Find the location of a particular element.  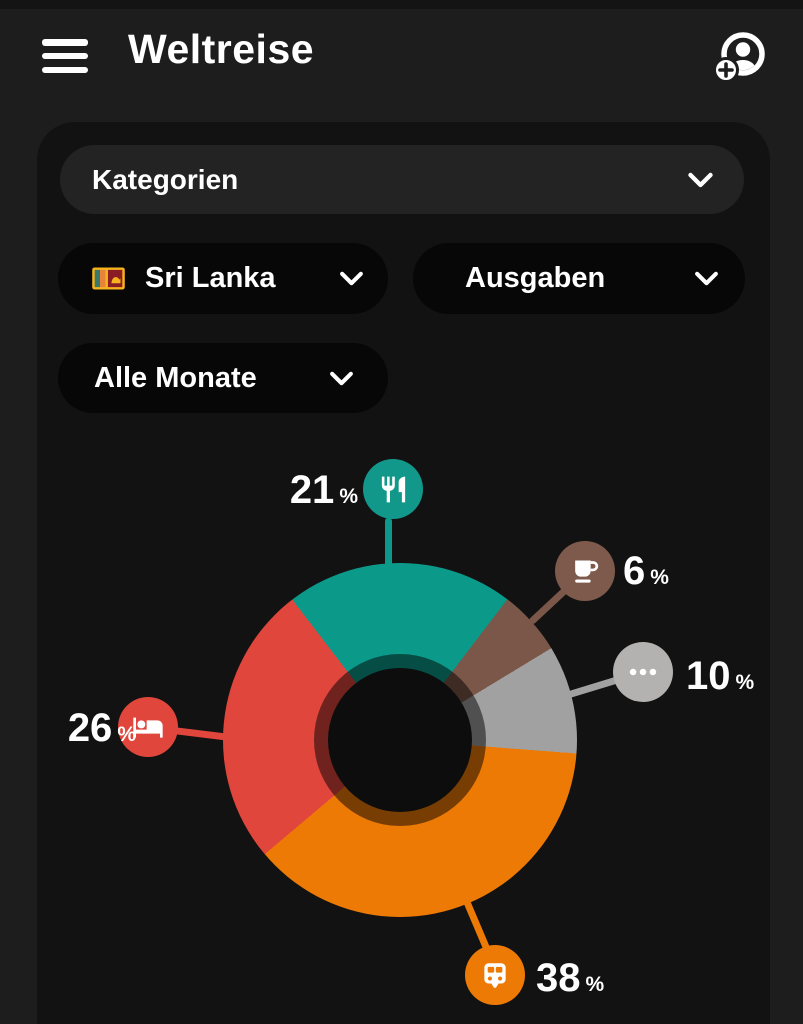

country-dropdown: Sri Lanka is located at coordinates (223, 278).